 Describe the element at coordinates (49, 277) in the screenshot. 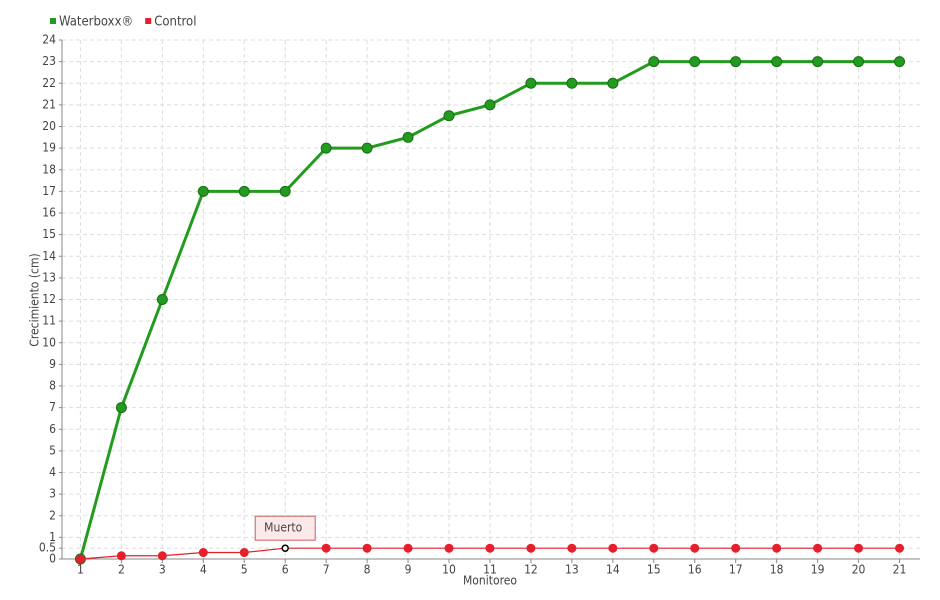

I see `y-tick-label: 13` at that location.